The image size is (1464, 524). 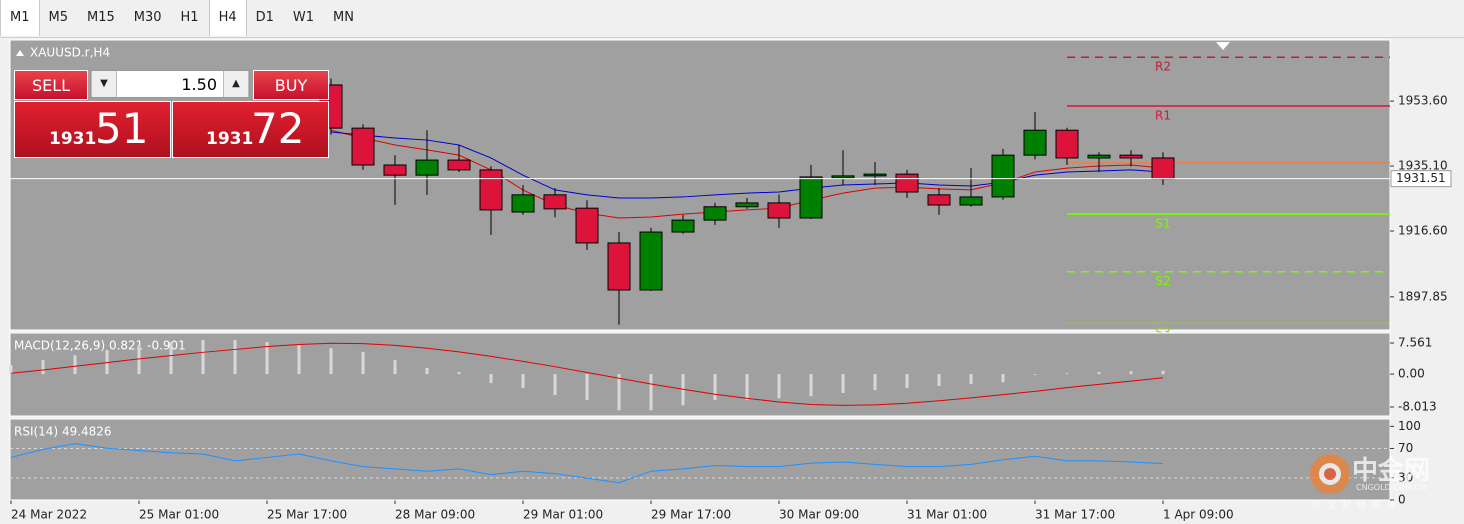 I want to click on bid-small: 51, so click(x=122, y=128).